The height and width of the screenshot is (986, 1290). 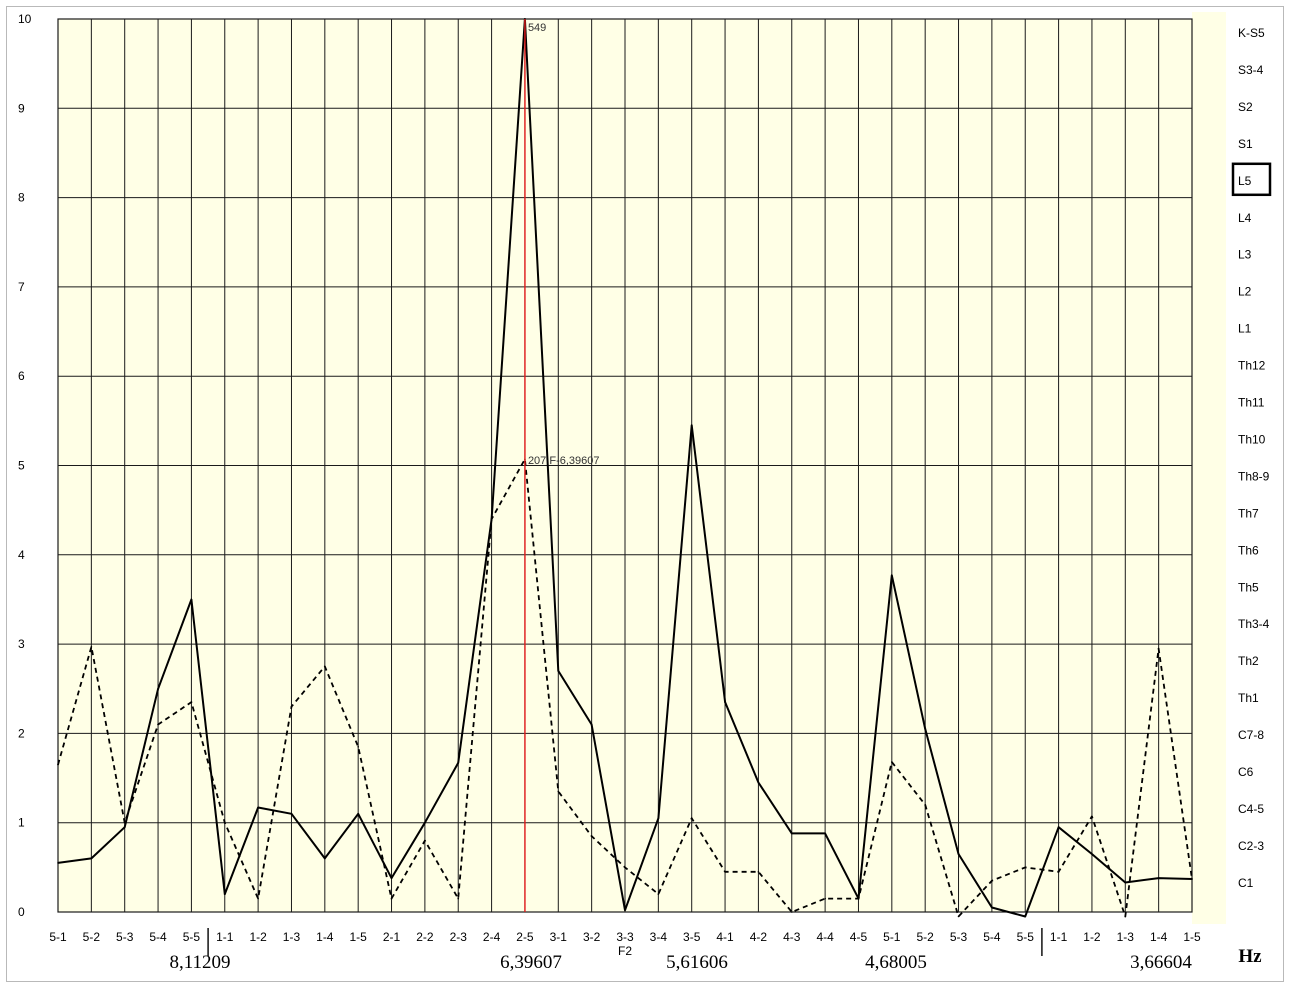 What do you see at coordinates (1192, 937) in the screenshot?
I see `x-tick-label: 1-5` at bounding box center [1192, 937].